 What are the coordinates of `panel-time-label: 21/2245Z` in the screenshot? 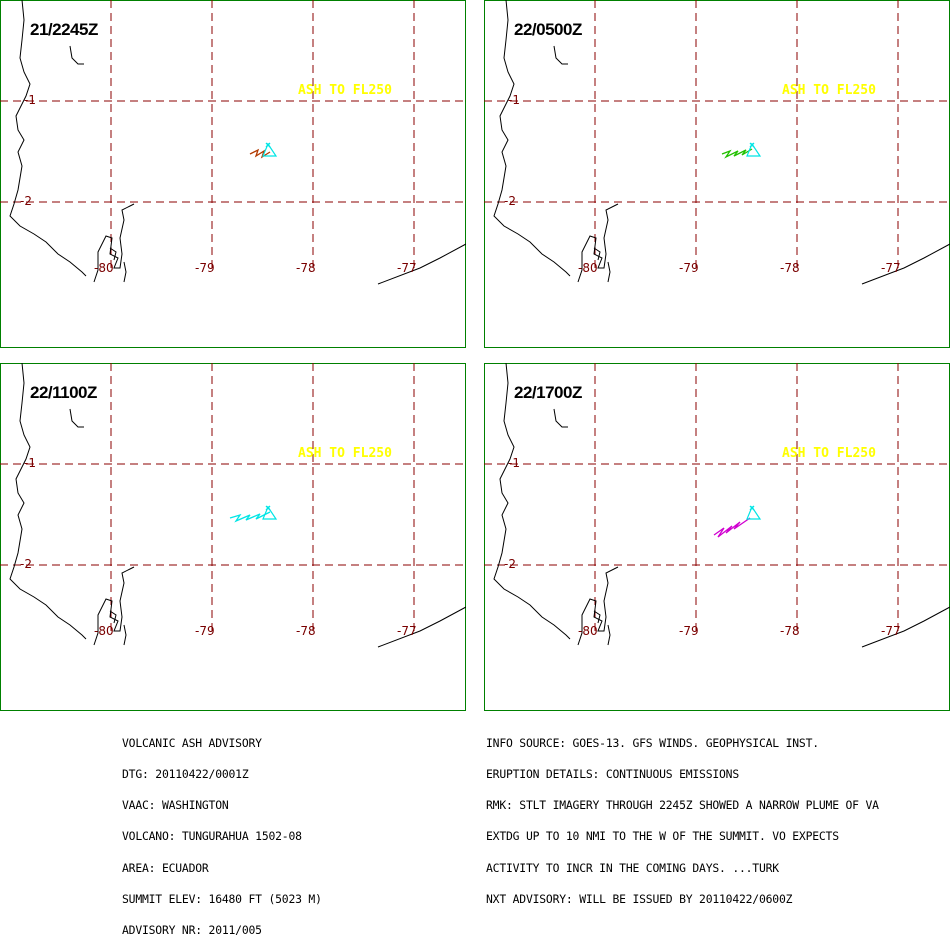 It's located at (64, 29).